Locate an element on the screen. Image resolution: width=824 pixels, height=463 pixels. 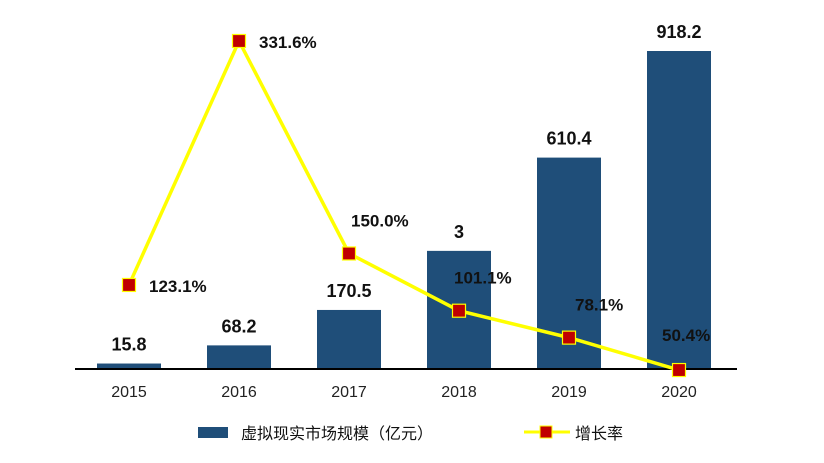
bar-value-label: 68.2 is located at coordinates (238, 326).